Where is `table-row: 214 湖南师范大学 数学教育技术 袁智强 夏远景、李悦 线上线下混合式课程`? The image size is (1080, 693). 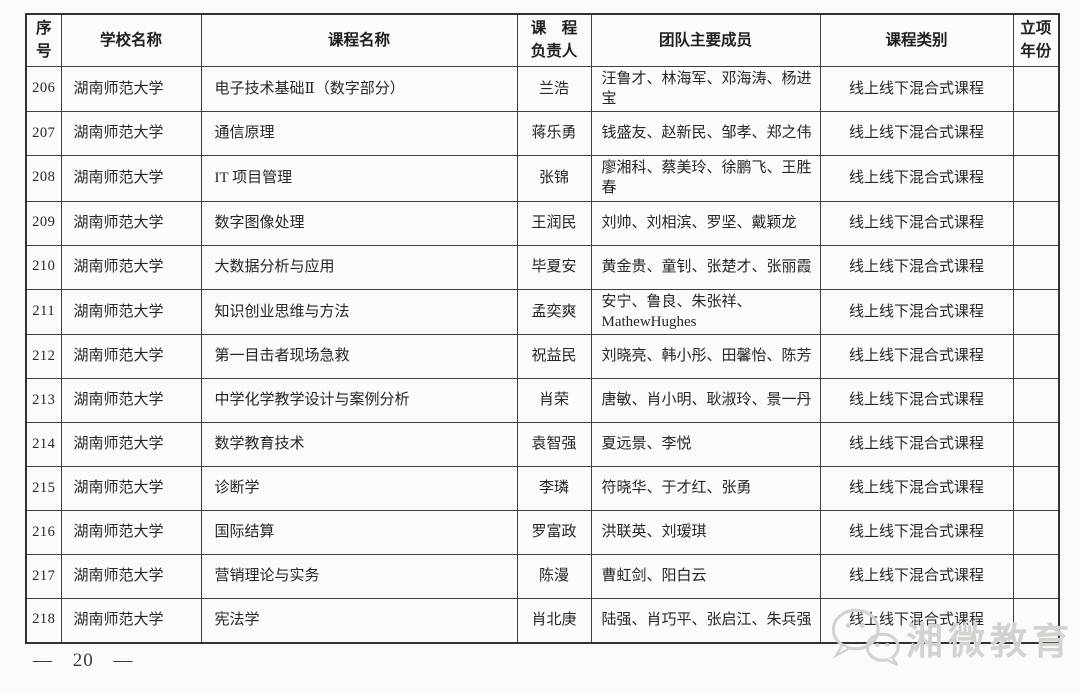 table-row: 214 湖南师范大学 数学教育技术 袁智强 夏远景、李悦 线上线下混合式课程 is located at coordinates (542, 444).